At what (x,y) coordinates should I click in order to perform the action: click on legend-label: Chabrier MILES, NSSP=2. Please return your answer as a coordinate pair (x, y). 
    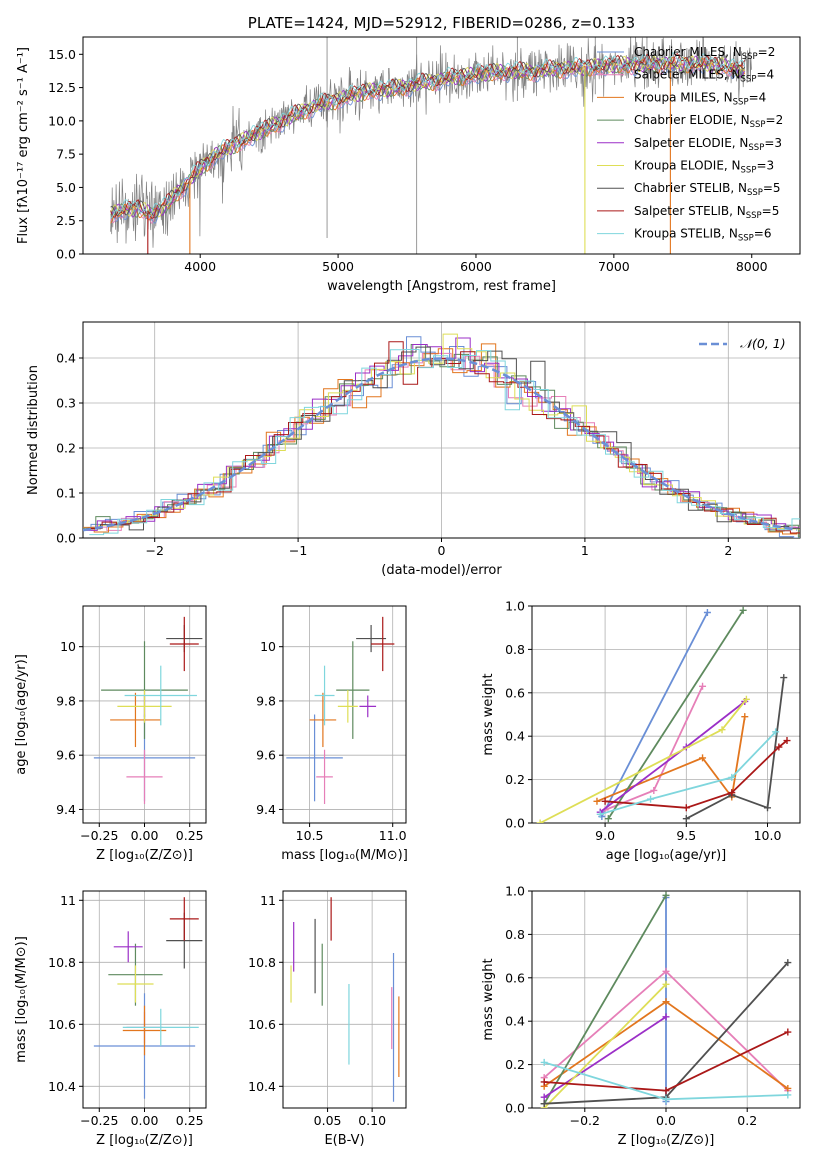
    Looking at the image, I should click on (704, 53).